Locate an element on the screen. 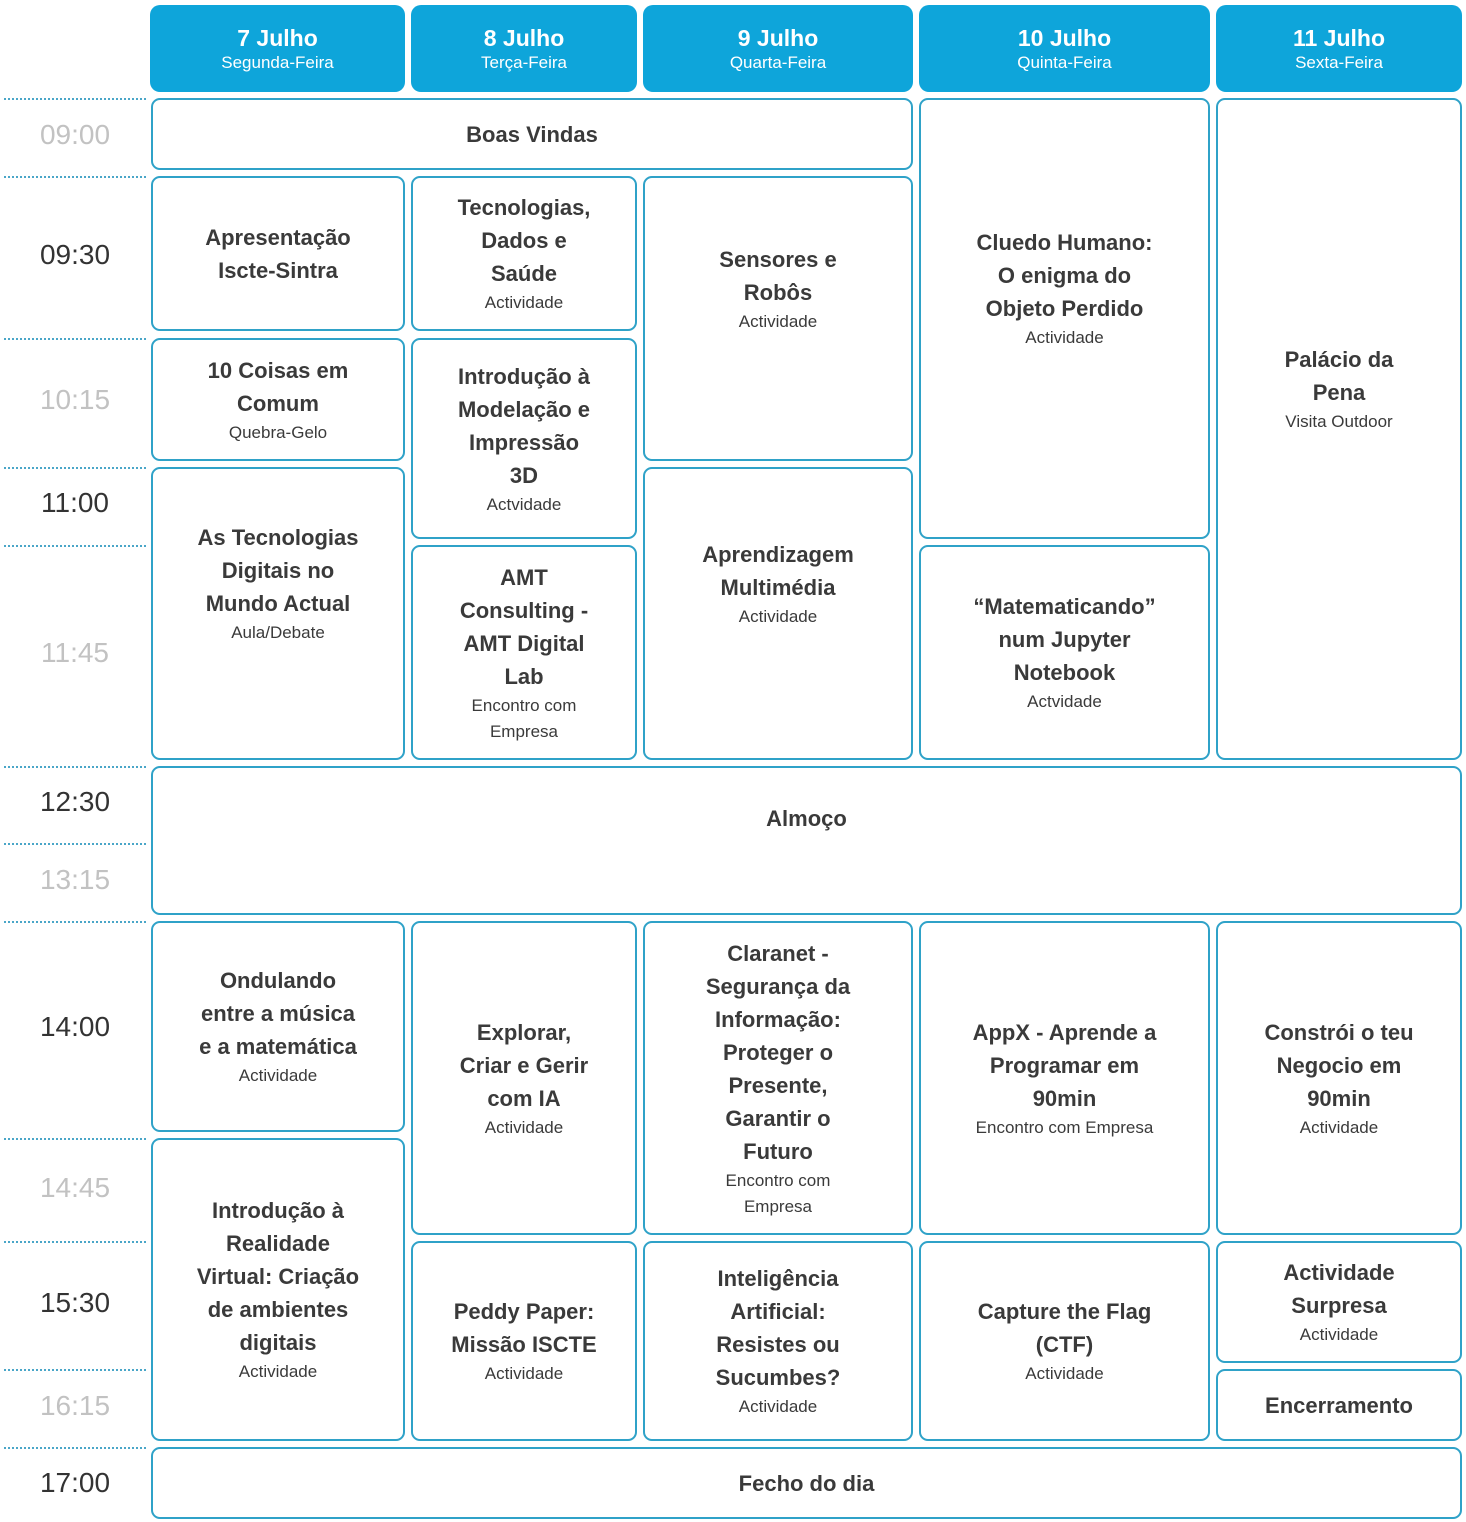 The image size is (1466, 1522). session-title: Explorar, Criar e Gerir com IA is located at coordinates (524, 1065).